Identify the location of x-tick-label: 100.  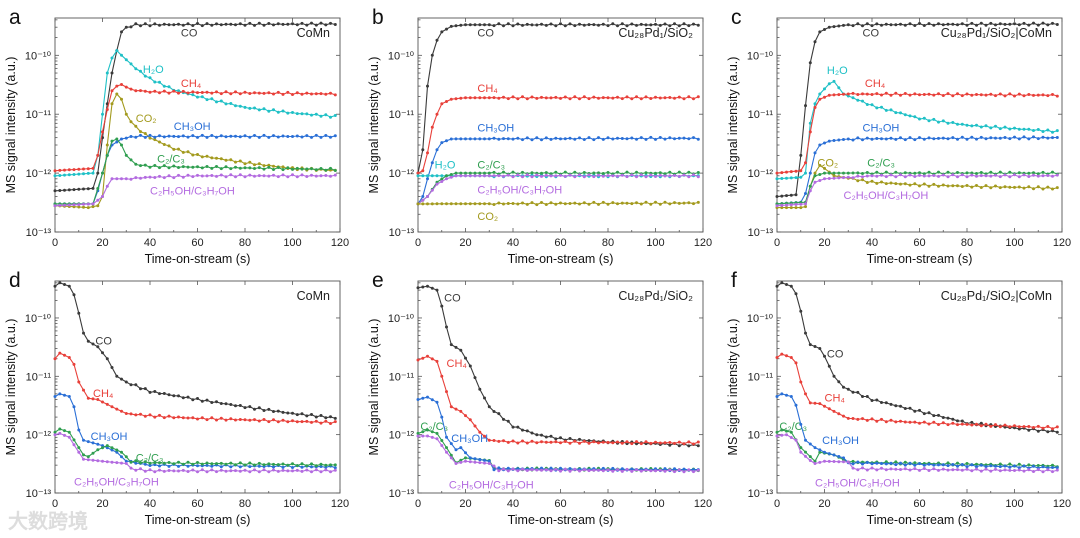
(292, 504).